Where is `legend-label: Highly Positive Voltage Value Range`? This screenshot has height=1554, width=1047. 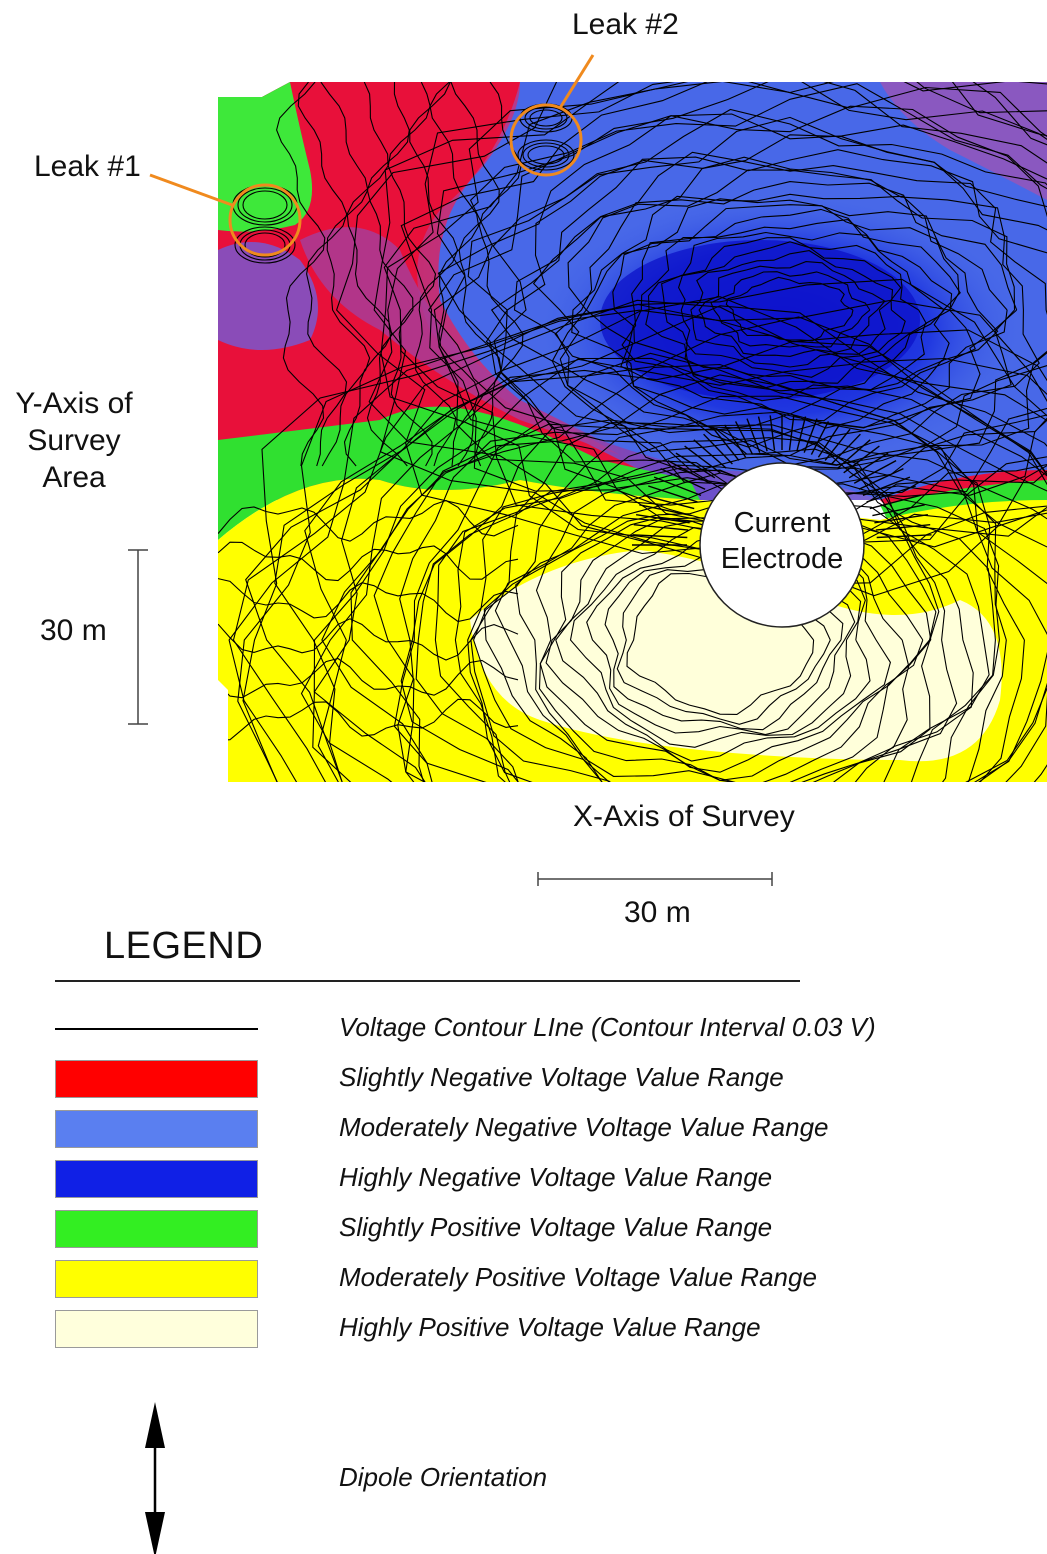
legend-label: Highly Positive Voltage Value Range is located at coordinates (550, 1327).